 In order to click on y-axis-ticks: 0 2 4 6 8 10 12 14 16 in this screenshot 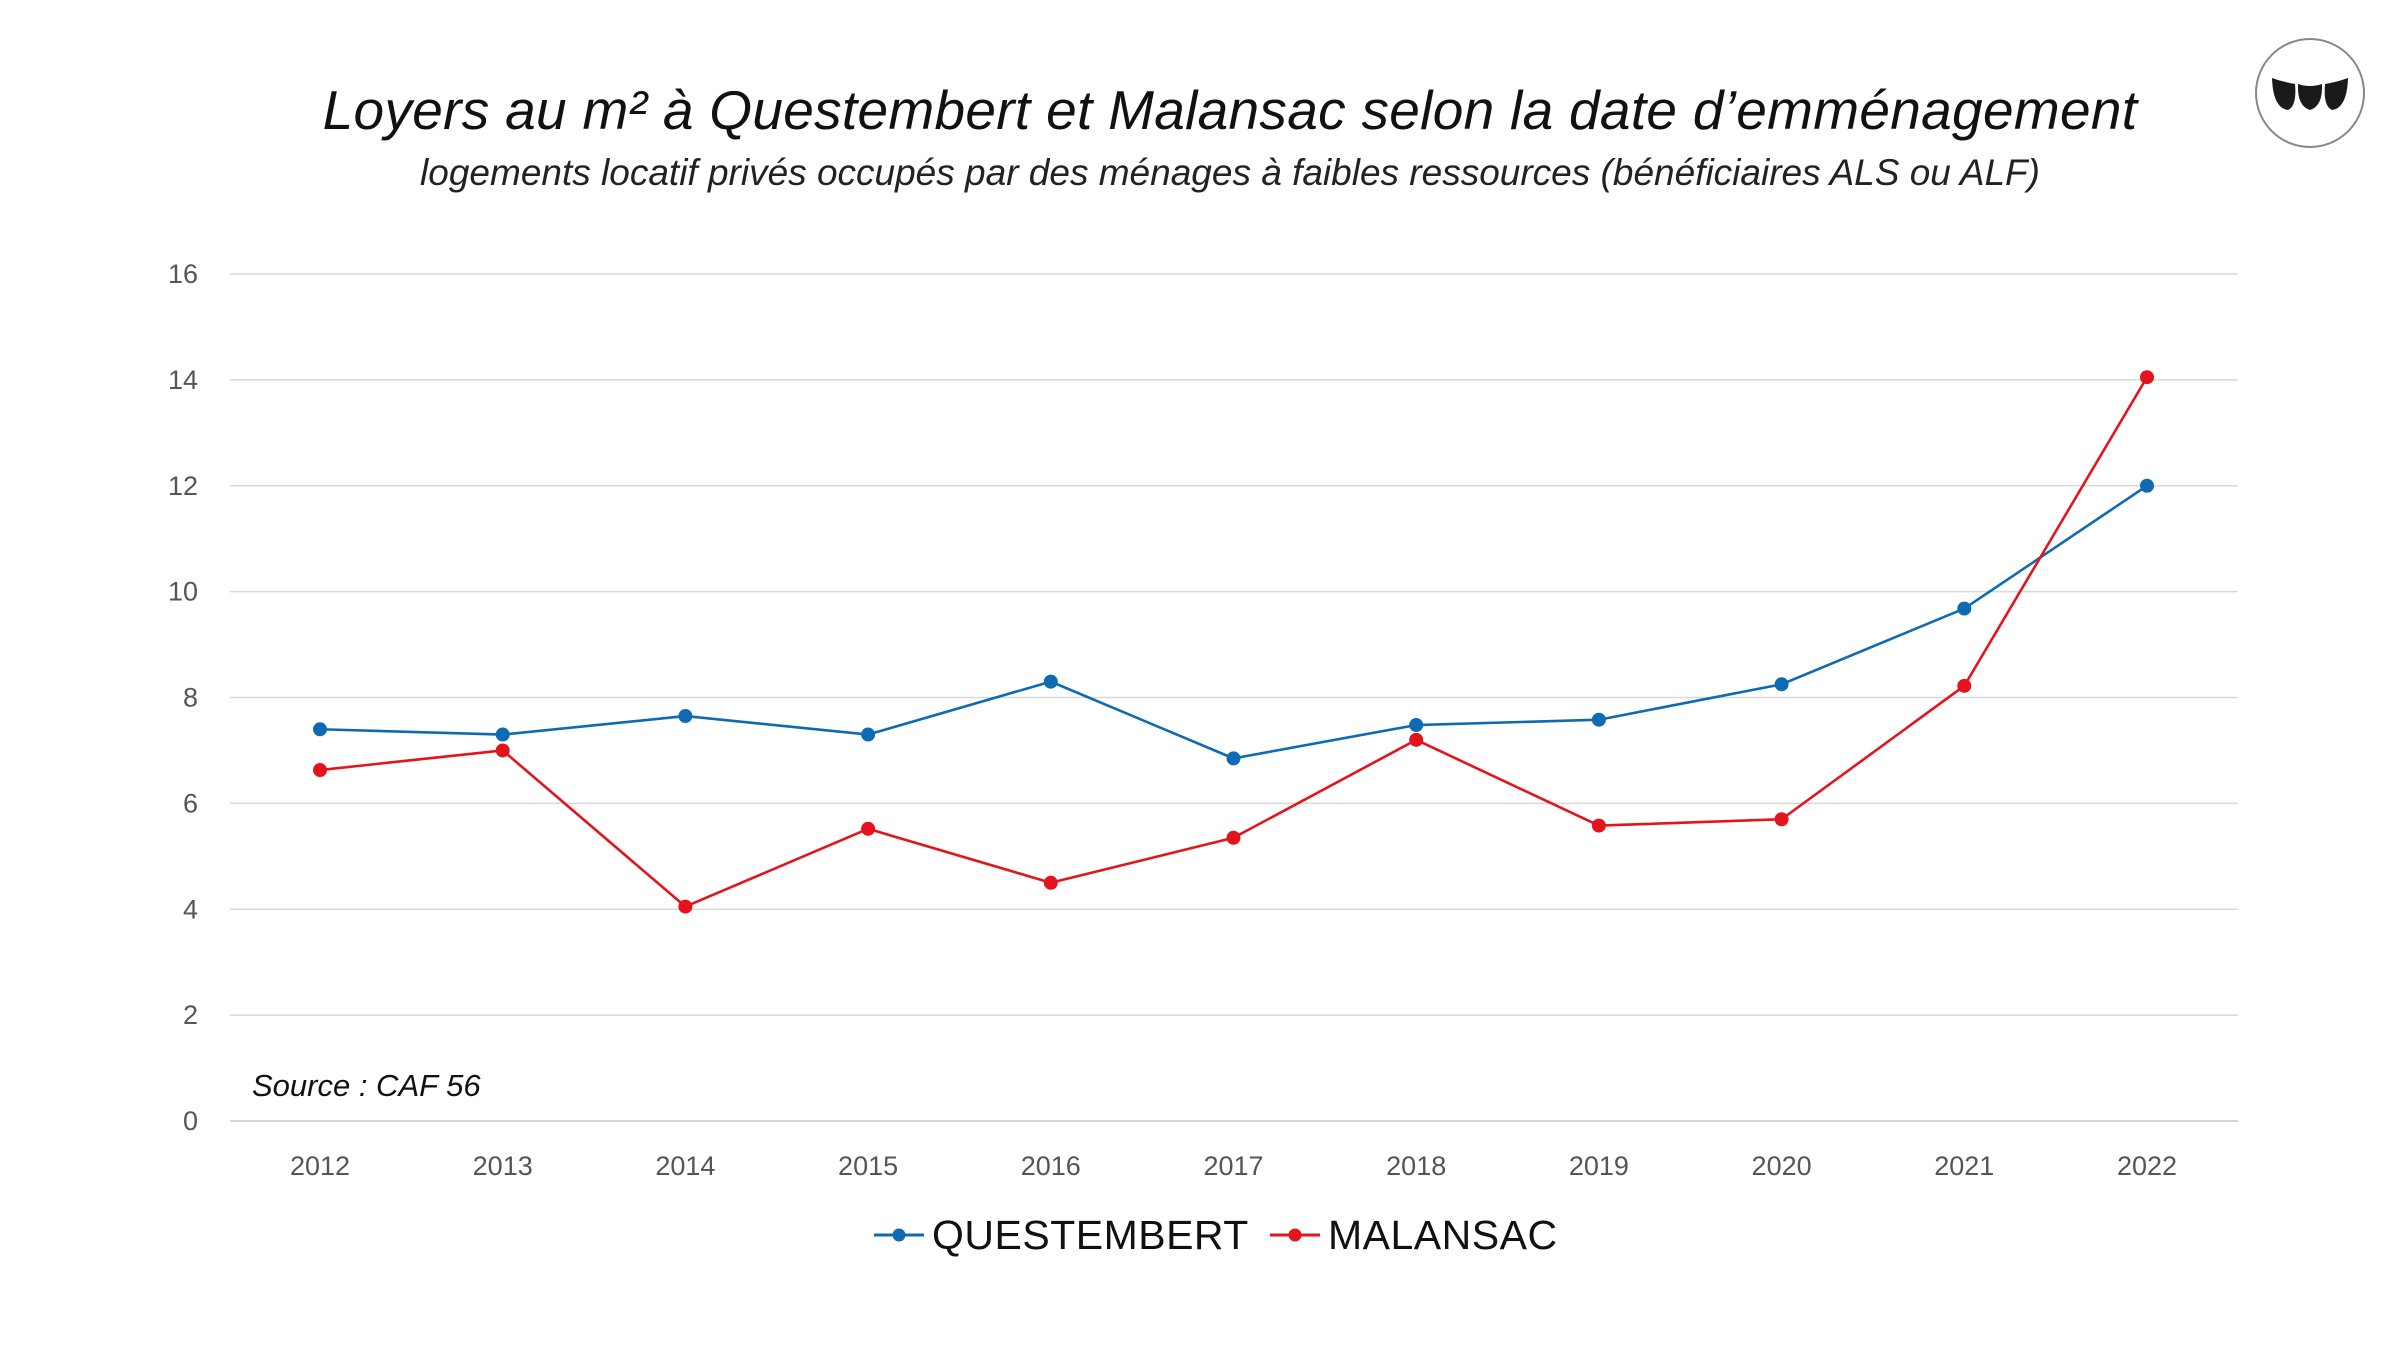, I will do `click(183, 697)`.